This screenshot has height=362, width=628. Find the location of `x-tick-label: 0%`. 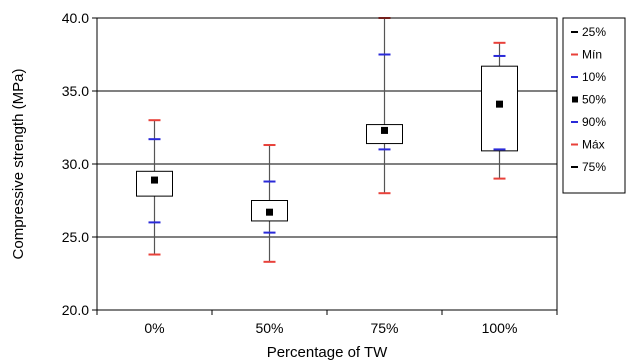

x-tick-label: 0% is located at coordinates (154, 328).